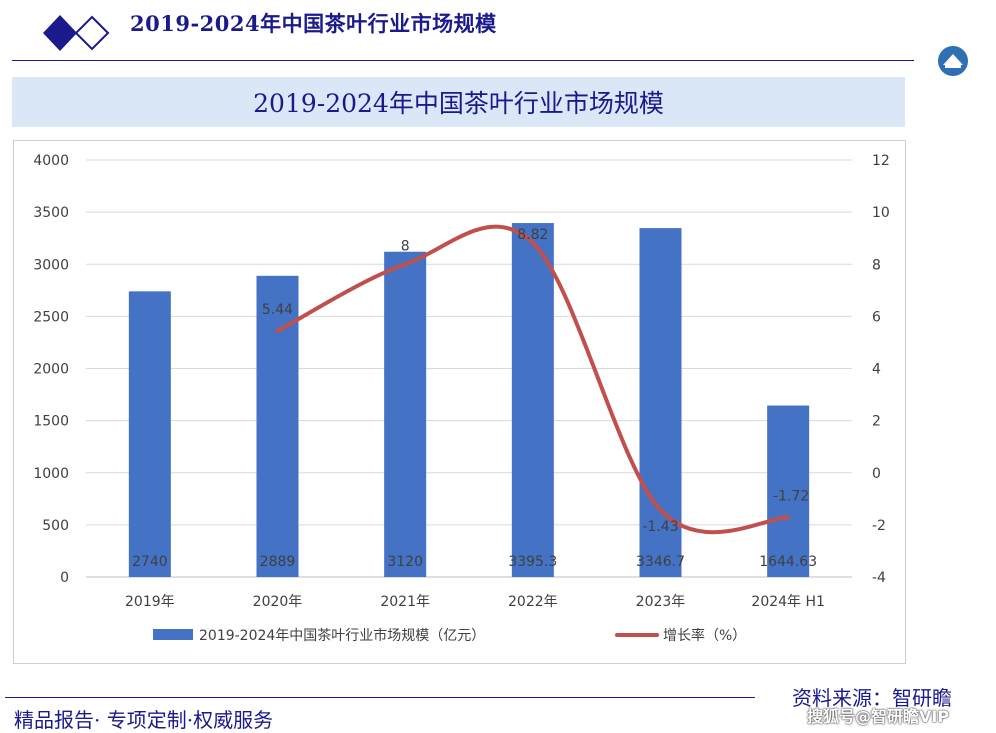 The image size is (996, 733). I want to click on bar-data-label: 3346.7, so click(660, 562).